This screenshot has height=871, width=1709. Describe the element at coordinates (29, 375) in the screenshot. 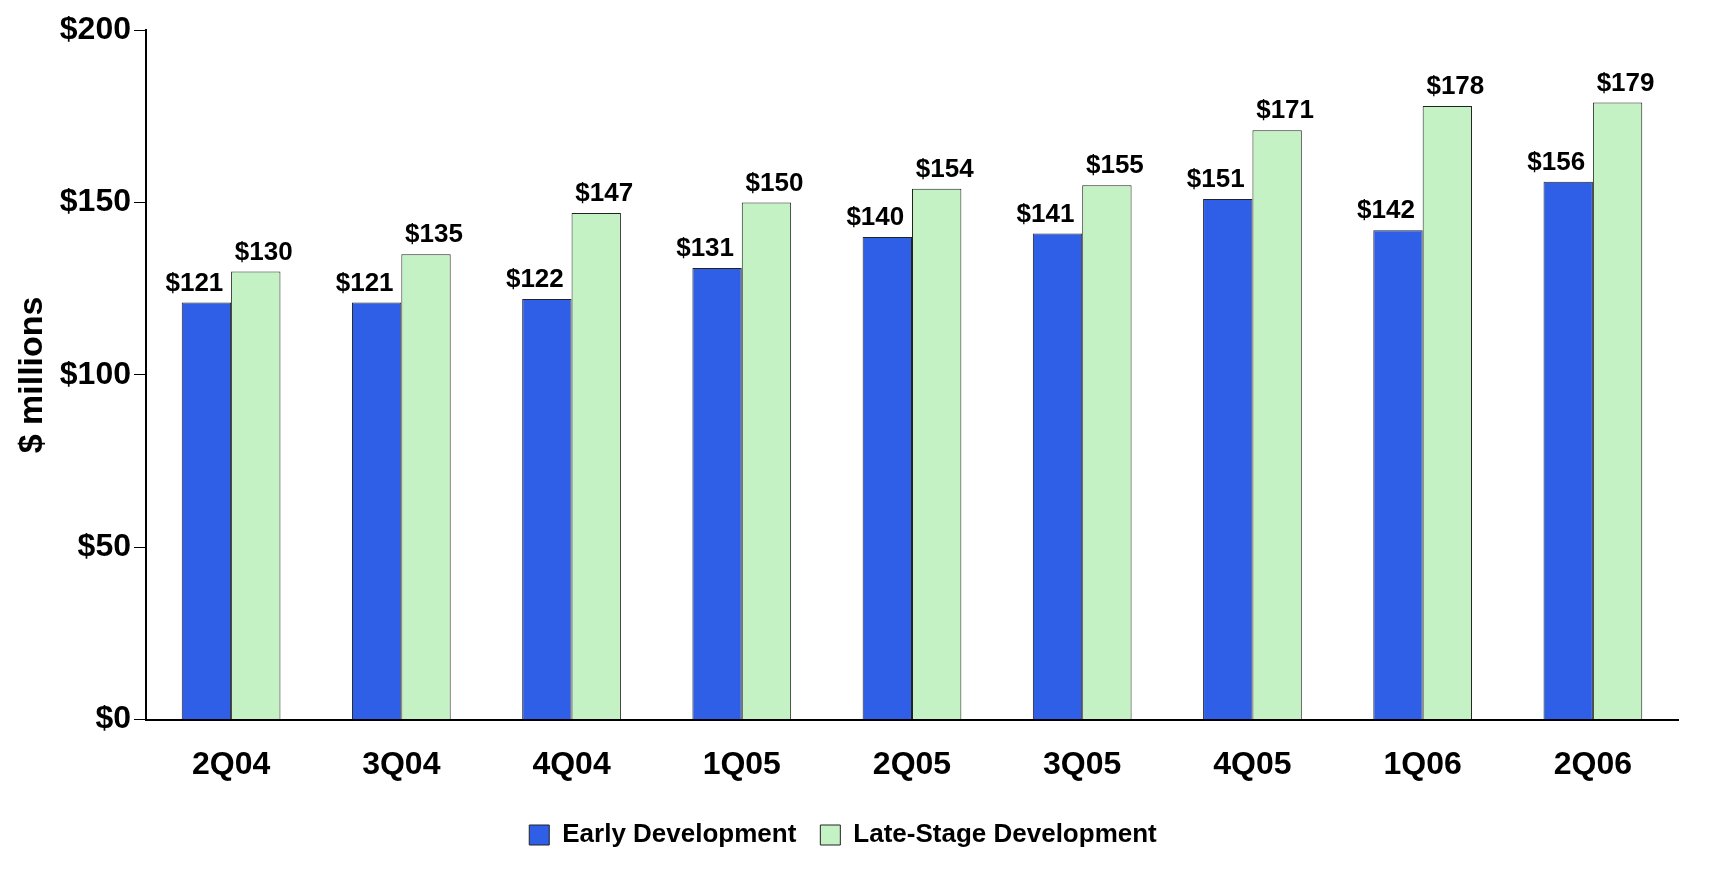

I see `y-axis-title: $ millions` at that location.